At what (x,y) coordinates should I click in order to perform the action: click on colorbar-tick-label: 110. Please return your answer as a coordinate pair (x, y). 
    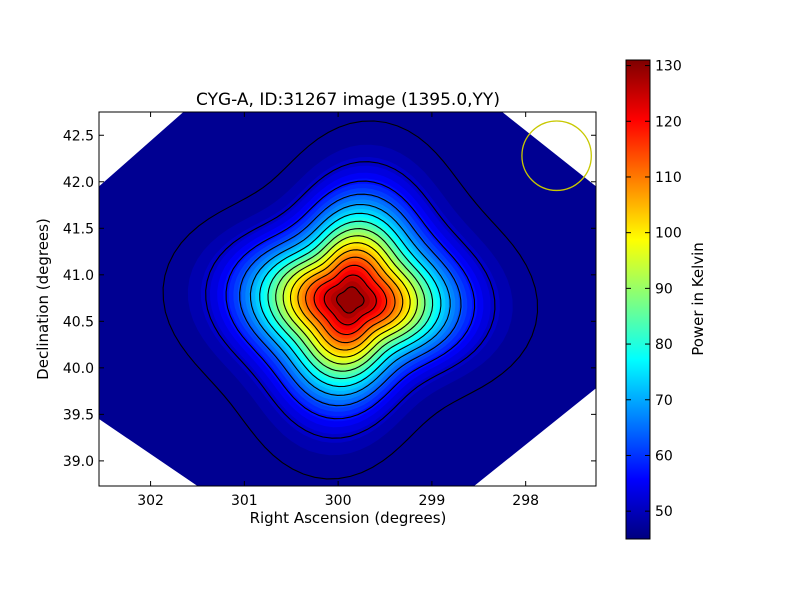
    Looking at the image, I should click on (668, 178).